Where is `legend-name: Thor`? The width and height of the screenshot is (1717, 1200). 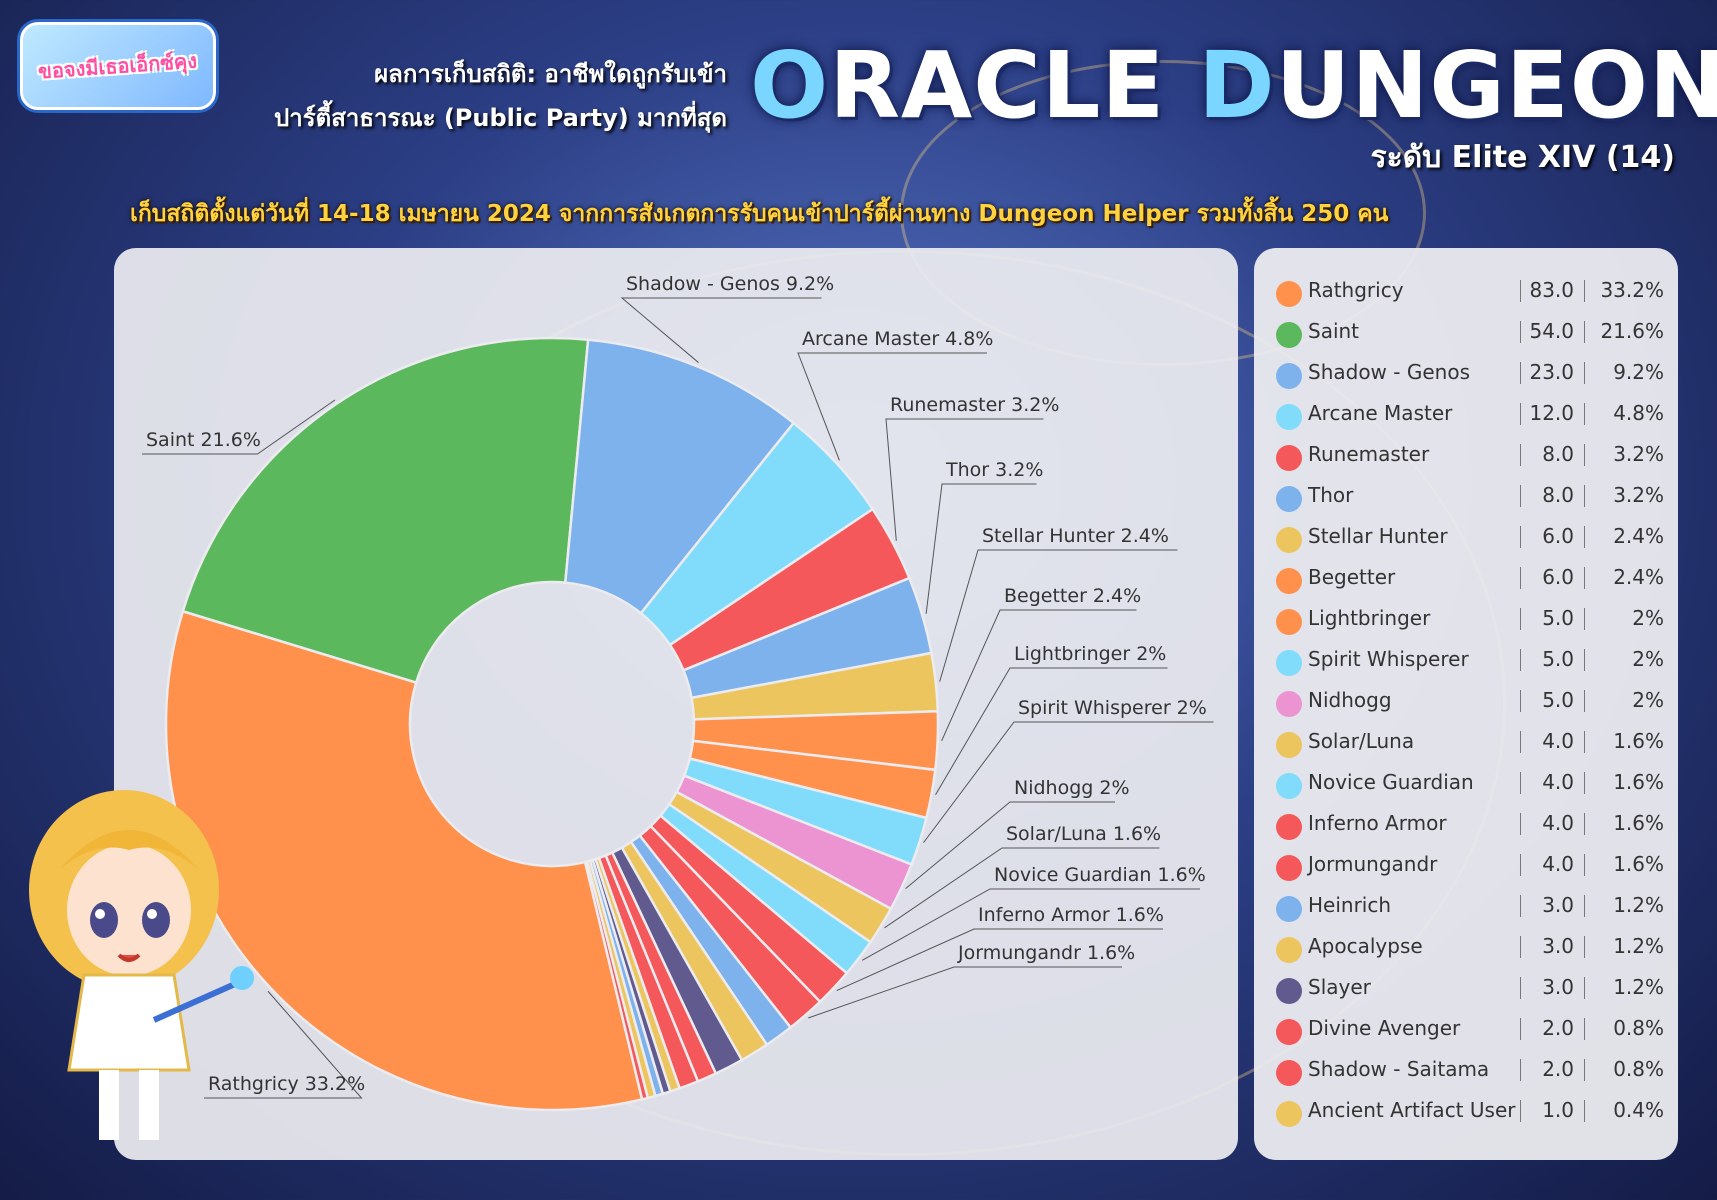
legend-name: Thor is located at coordinates (1331, 495).